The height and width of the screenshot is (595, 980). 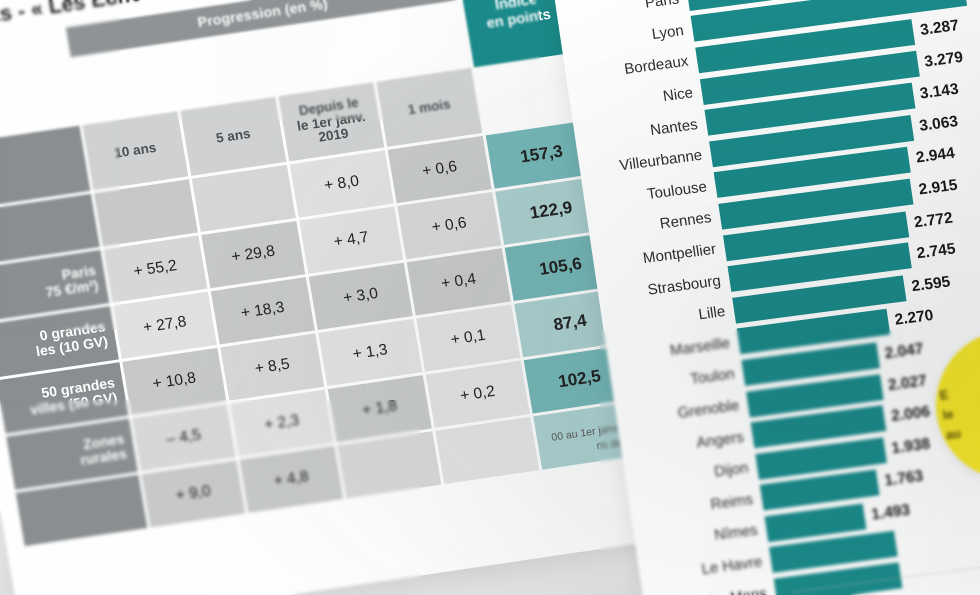 What do you see at coordinates (34, 52) in the screenshot?
I see `group-header-spacer` at bounding box center [34, 52].